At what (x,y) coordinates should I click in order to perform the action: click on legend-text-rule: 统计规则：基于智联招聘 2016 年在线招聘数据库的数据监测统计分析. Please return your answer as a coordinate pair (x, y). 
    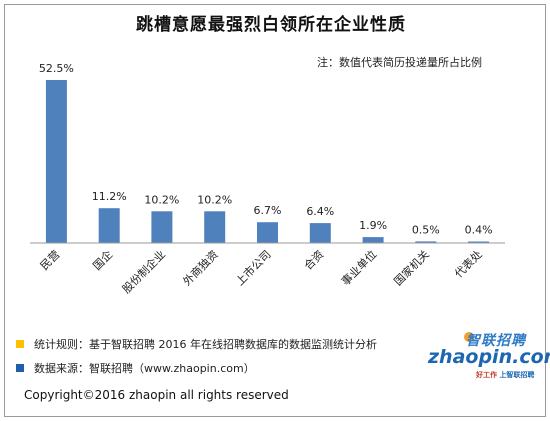
    Looking at the image, I should click on (205, 344).